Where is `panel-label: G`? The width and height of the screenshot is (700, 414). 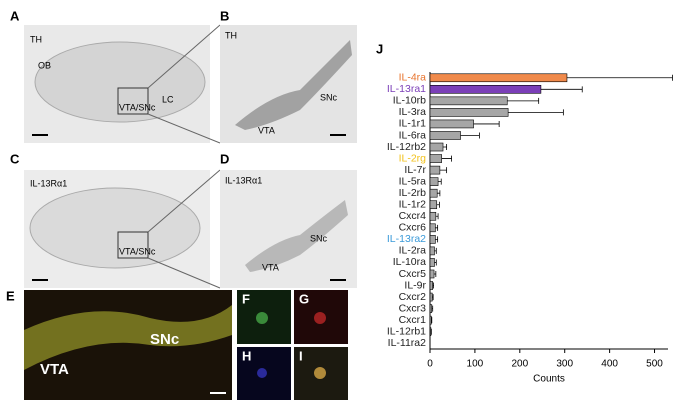
panel-label: G is located at coordinates (304, 298).